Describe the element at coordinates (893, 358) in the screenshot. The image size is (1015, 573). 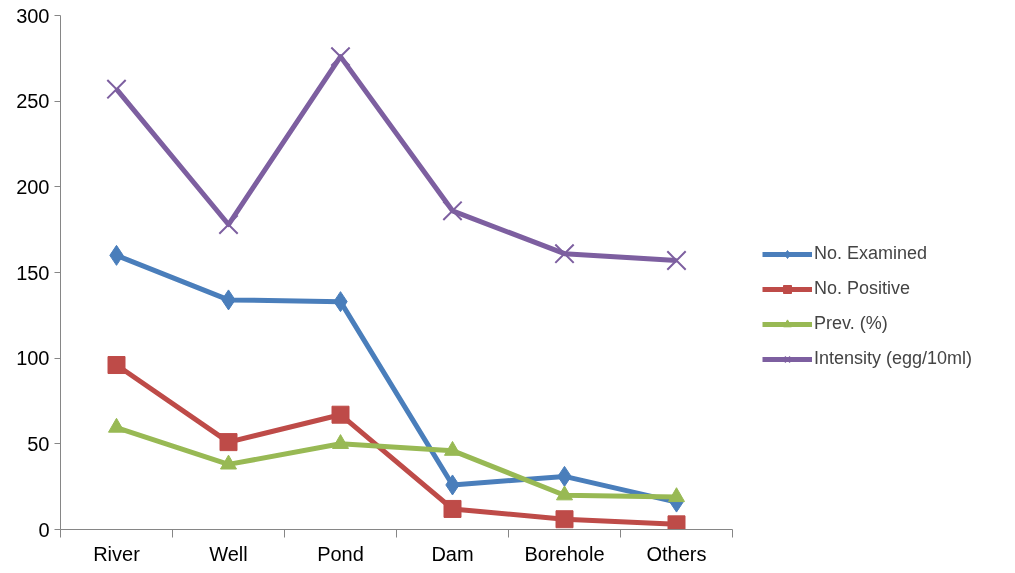
I see `legend-label: Intensity (egg/10ml)` at that location.